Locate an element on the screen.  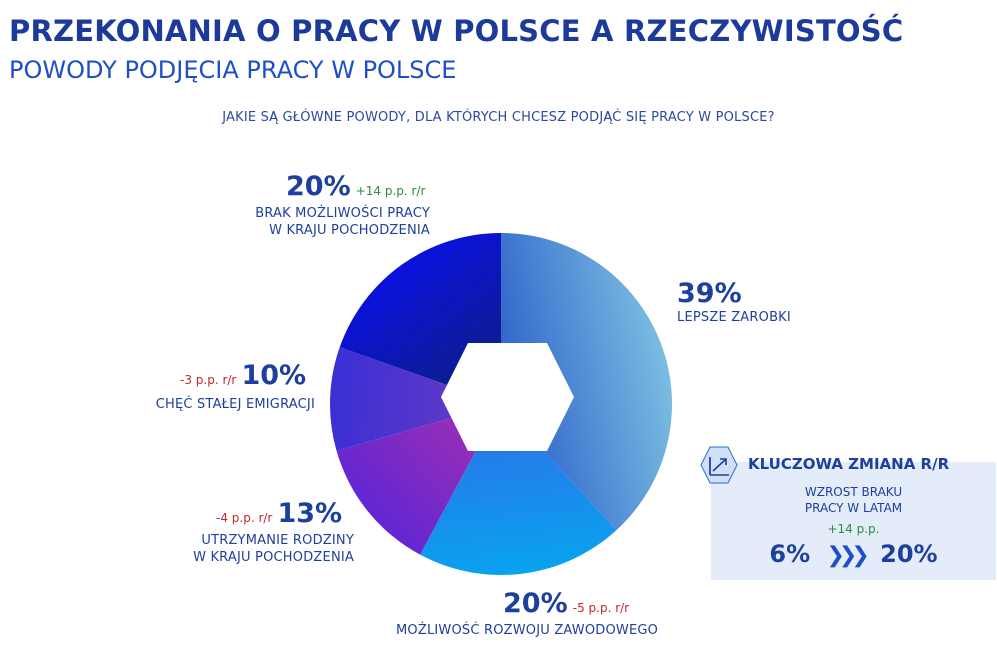
key-change-from: 6% is located at coordinates (790, 554).